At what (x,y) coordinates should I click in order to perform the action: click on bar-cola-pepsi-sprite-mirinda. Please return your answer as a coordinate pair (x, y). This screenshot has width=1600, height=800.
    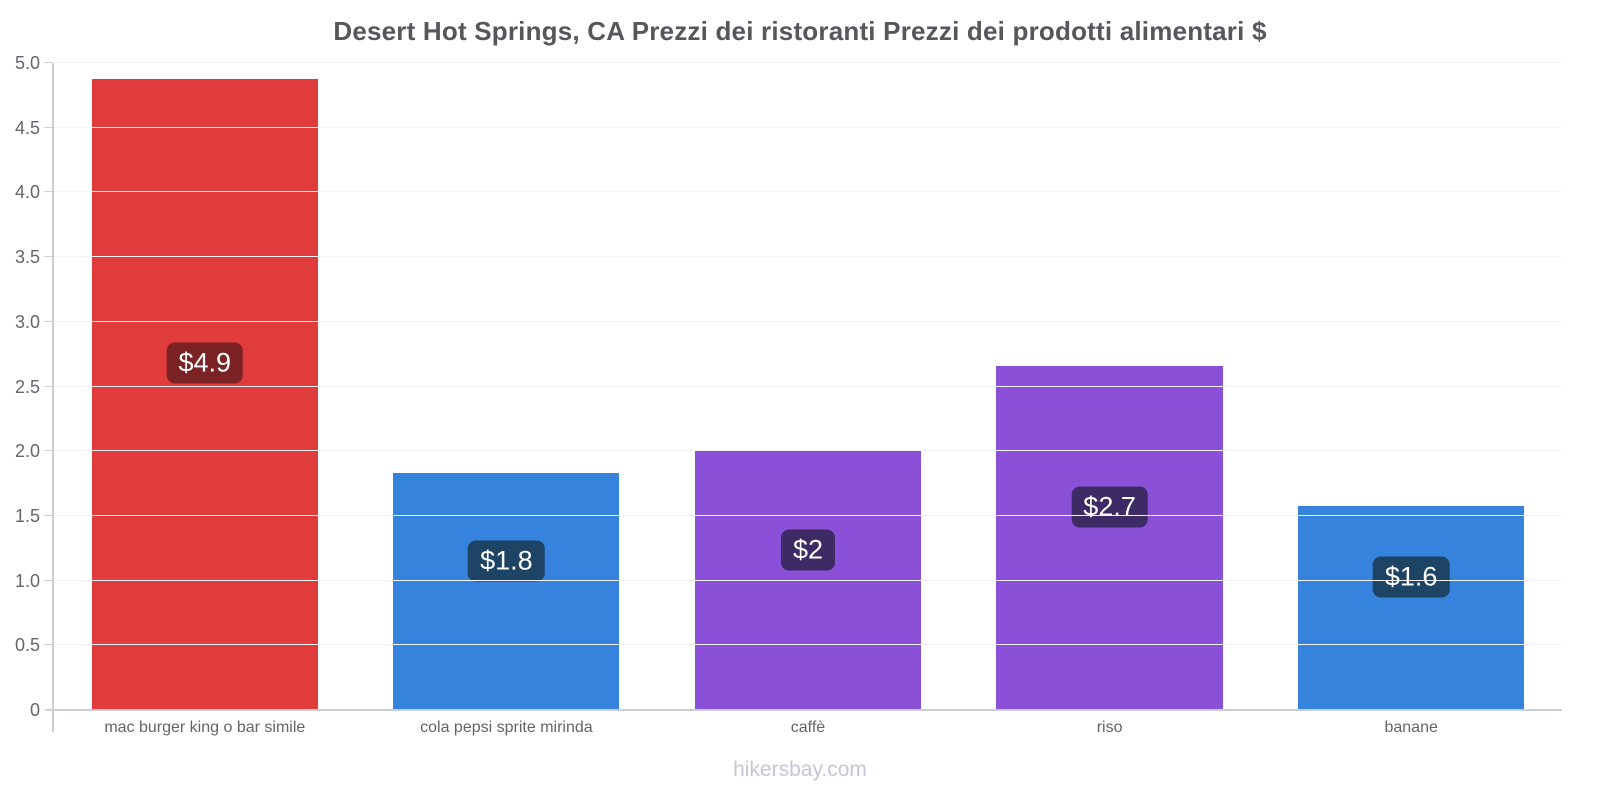
    Looking at the image, I should click on (506, 591).